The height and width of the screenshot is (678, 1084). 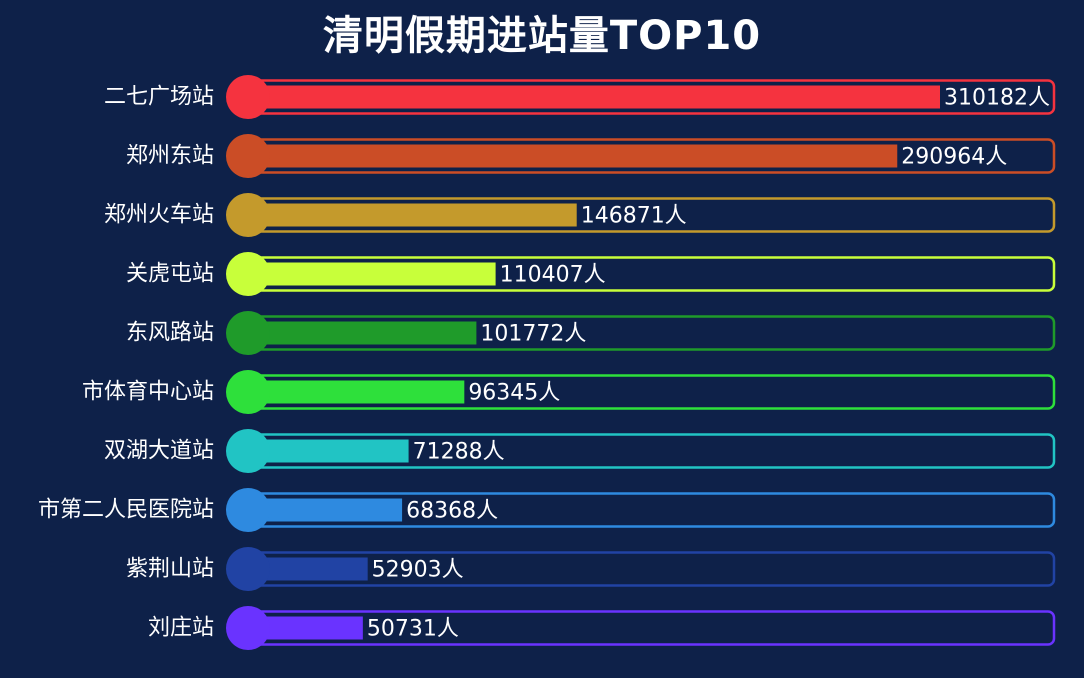 What do you see at coordinates (159, 215) in the screenshot?
I see `category-label: 郑州火车站` at bounding box center [159, 215].